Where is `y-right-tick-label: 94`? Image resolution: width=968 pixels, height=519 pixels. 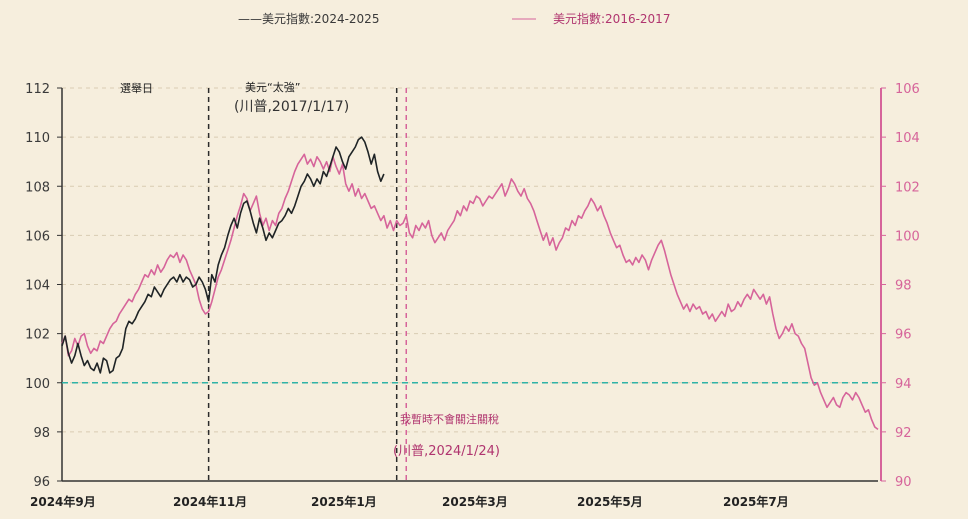
y-right-tick-label: 94 is located at coordinates (903, 384).